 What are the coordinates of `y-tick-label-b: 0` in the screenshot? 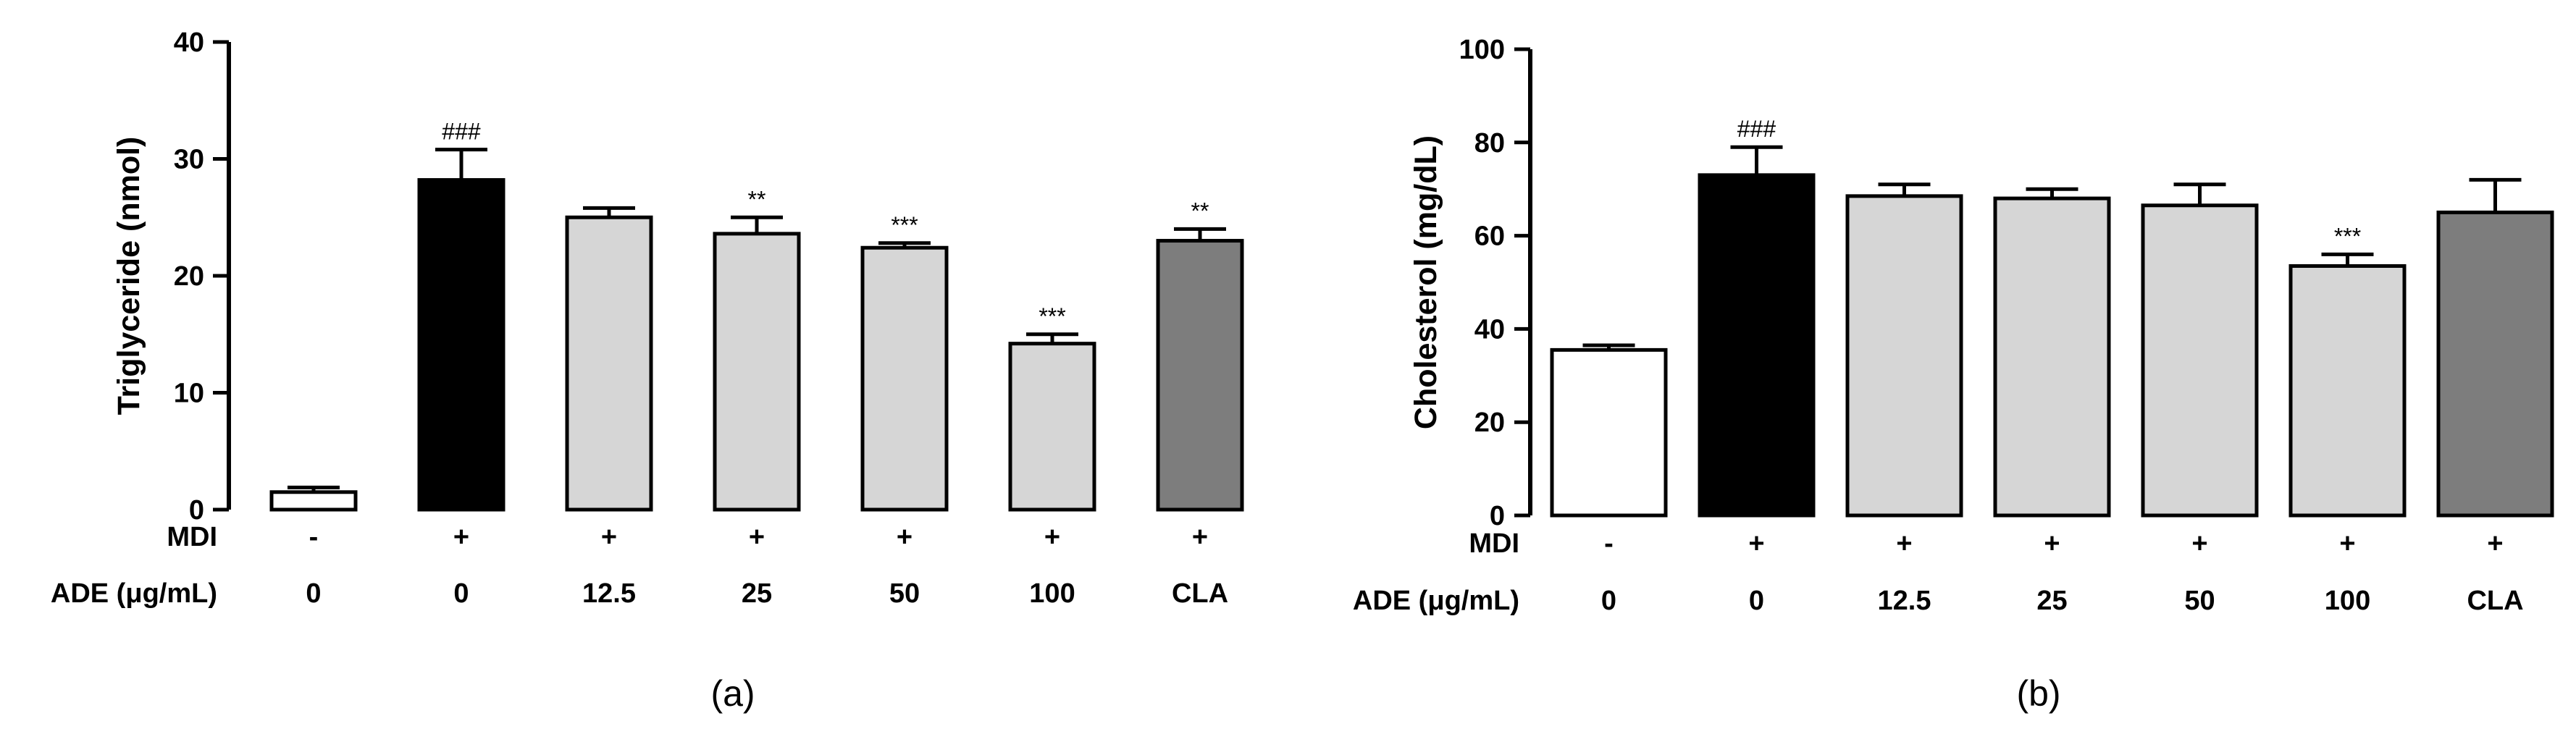 It's located at (1497, 516).